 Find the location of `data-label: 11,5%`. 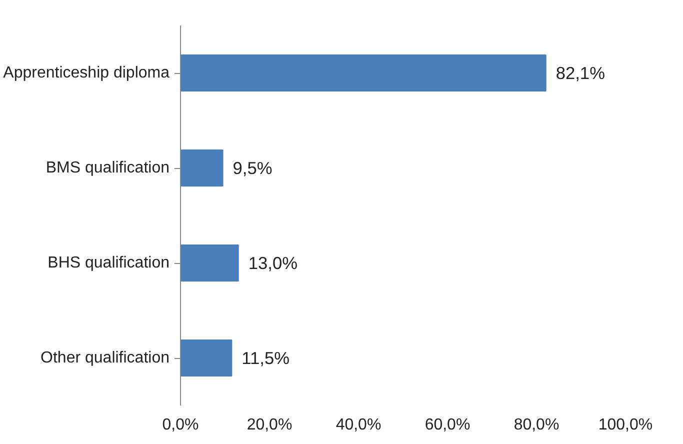

data-label: 11,5% is located at coordinates (266, 358).